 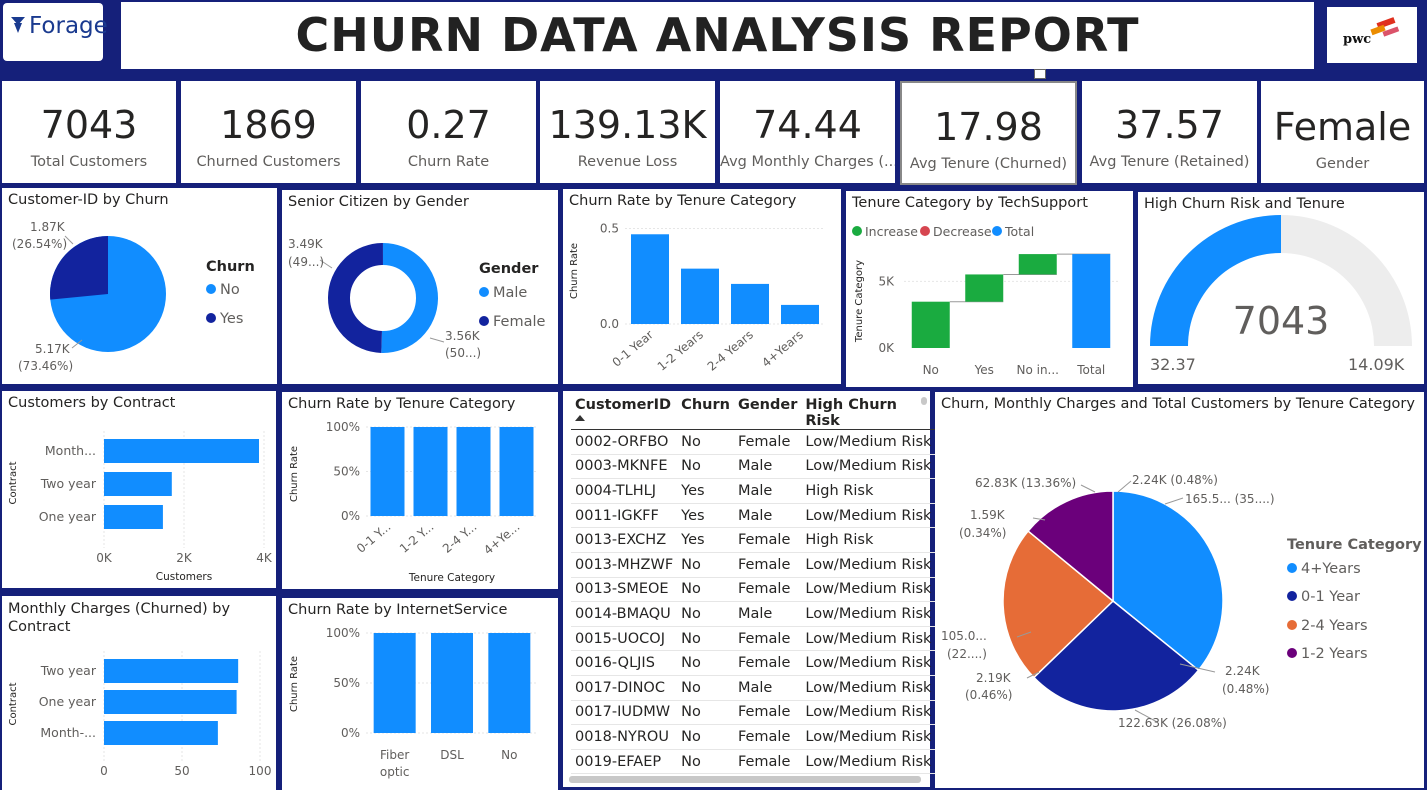 What do you see at coordinates (1323, 597) in the screenshot?
I see `legend-item-0-1-year: 0-1 Year` at bounding box center [1323, 597].